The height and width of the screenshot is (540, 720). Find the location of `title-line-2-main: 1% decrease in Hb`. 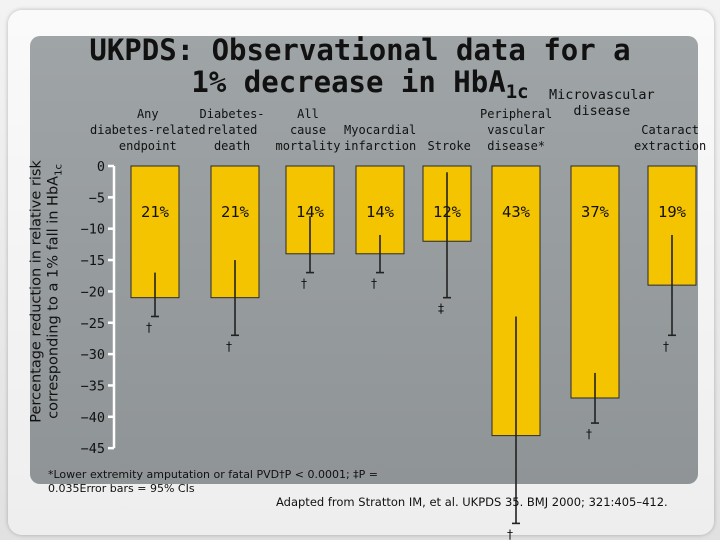

title-line-2-main: 1% decrease in Hb is located at coordinates (340, 82).